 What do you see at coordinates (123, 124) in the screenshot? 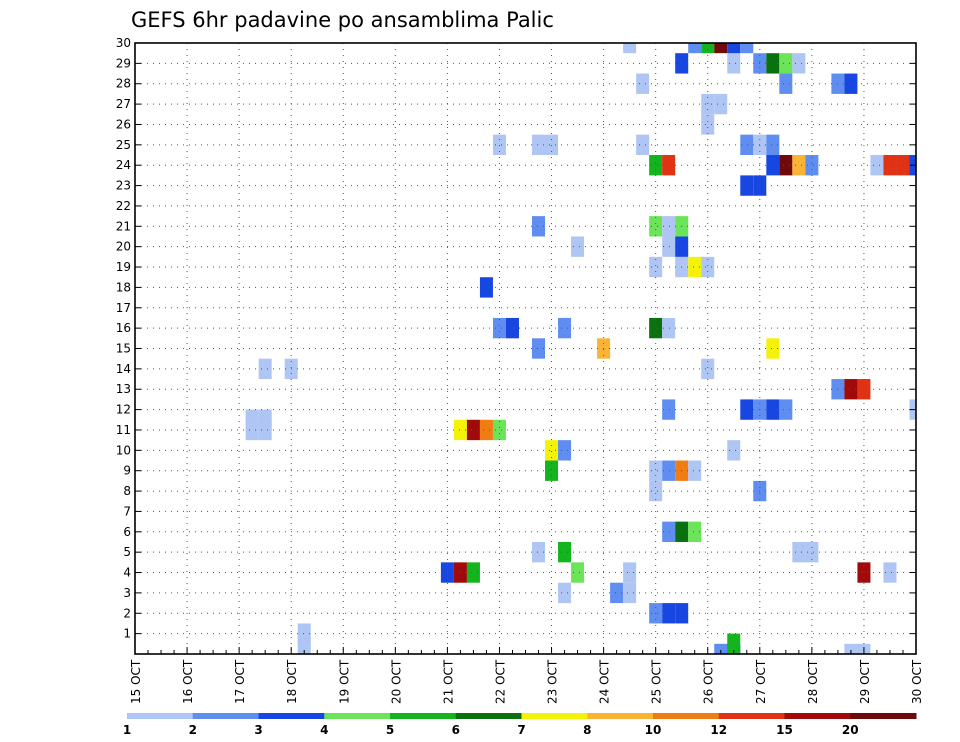
I see `y-tick-label: 26` at bounding box center [123, 124].